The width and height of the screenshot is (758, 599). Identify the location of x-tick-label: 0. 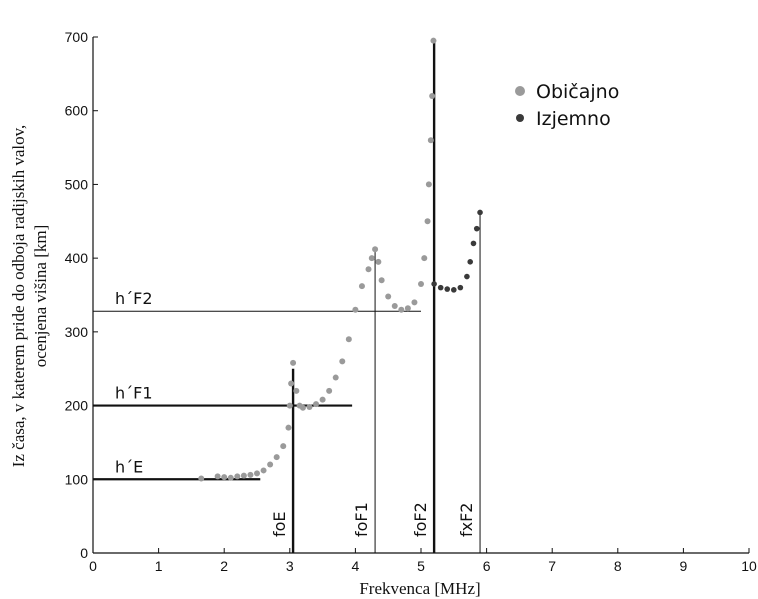
(93, 566).